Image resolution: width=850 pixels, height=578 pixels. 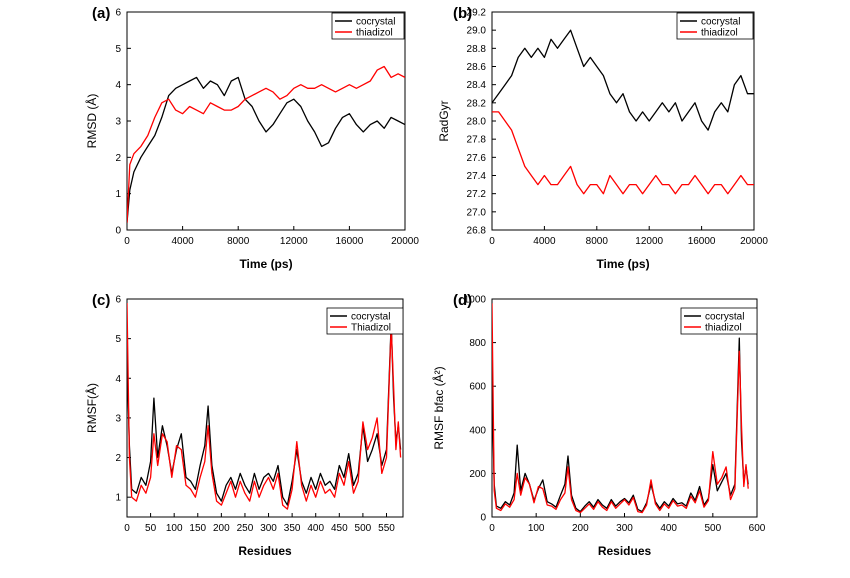 I want to click on y-tick-label: 28.6, so click(x=477, y=67).